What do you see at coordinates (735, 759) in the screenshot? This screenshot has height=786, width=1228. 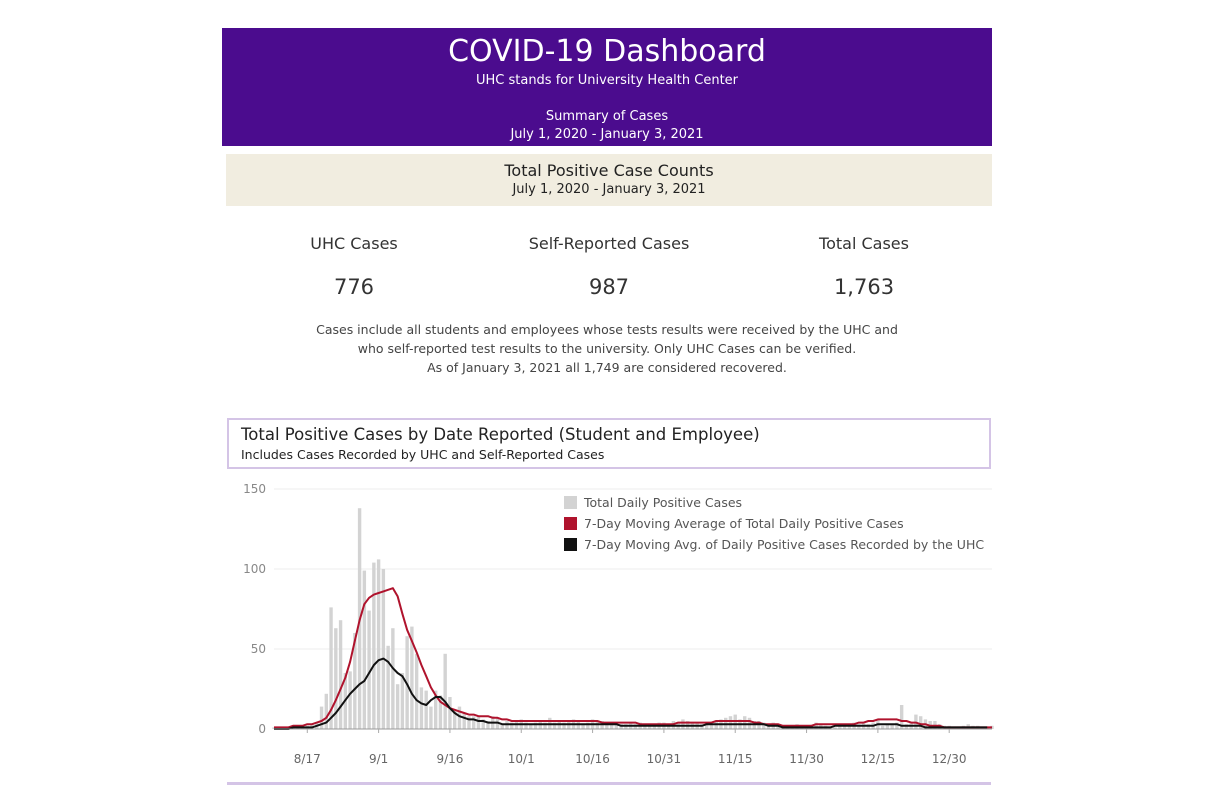 I see `x-tick-label: 11/15` at bounding box center [735, 759].